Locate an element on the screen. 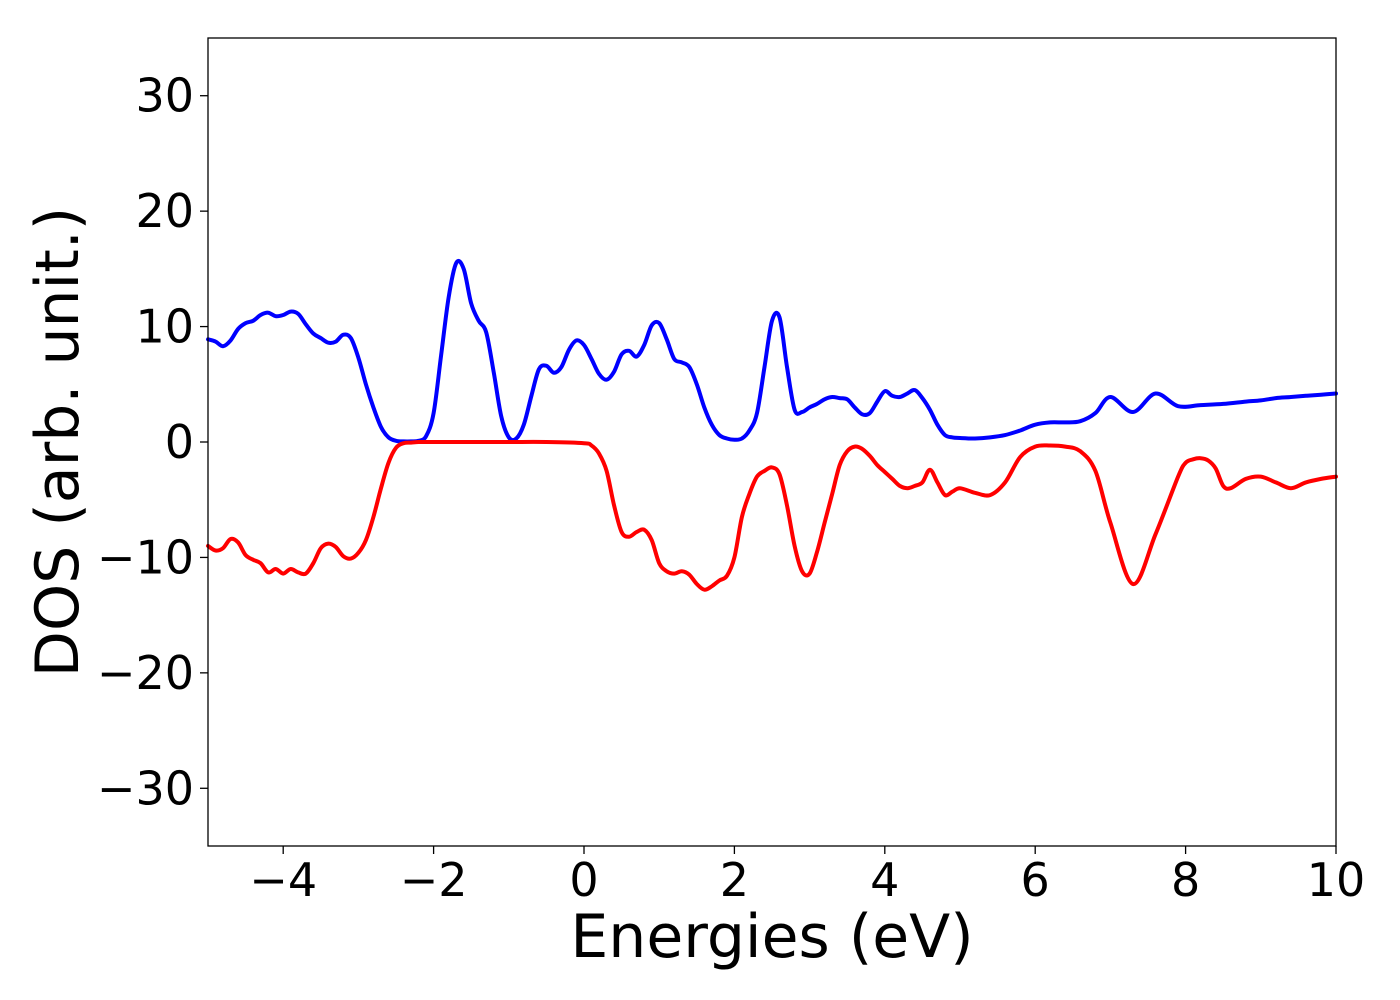 The image size is (1400, 1000). y-tick-label: 30 is located at coordinates (164, 96).